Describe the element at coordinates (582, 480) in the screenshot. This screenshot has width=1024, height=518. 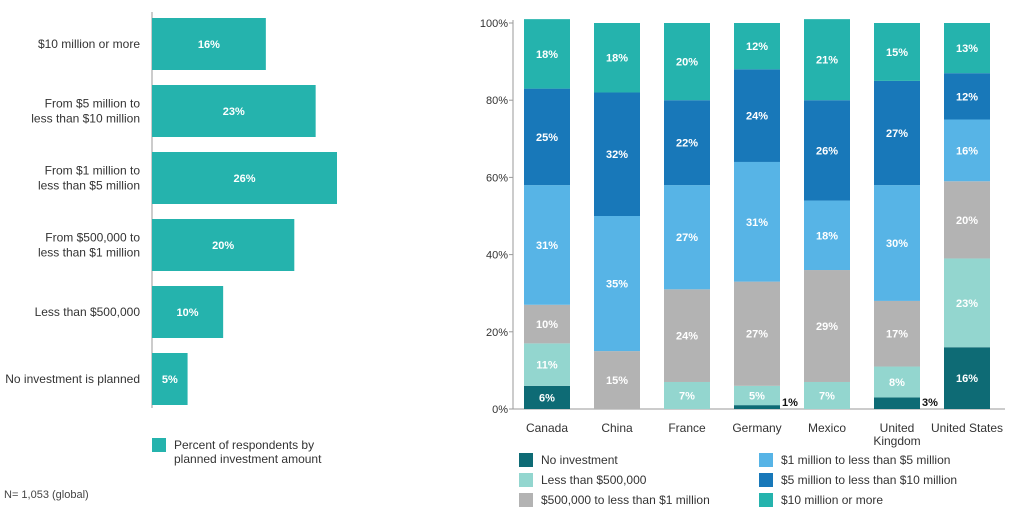
I see `legend-item-1: Less than $500,000` at that location.